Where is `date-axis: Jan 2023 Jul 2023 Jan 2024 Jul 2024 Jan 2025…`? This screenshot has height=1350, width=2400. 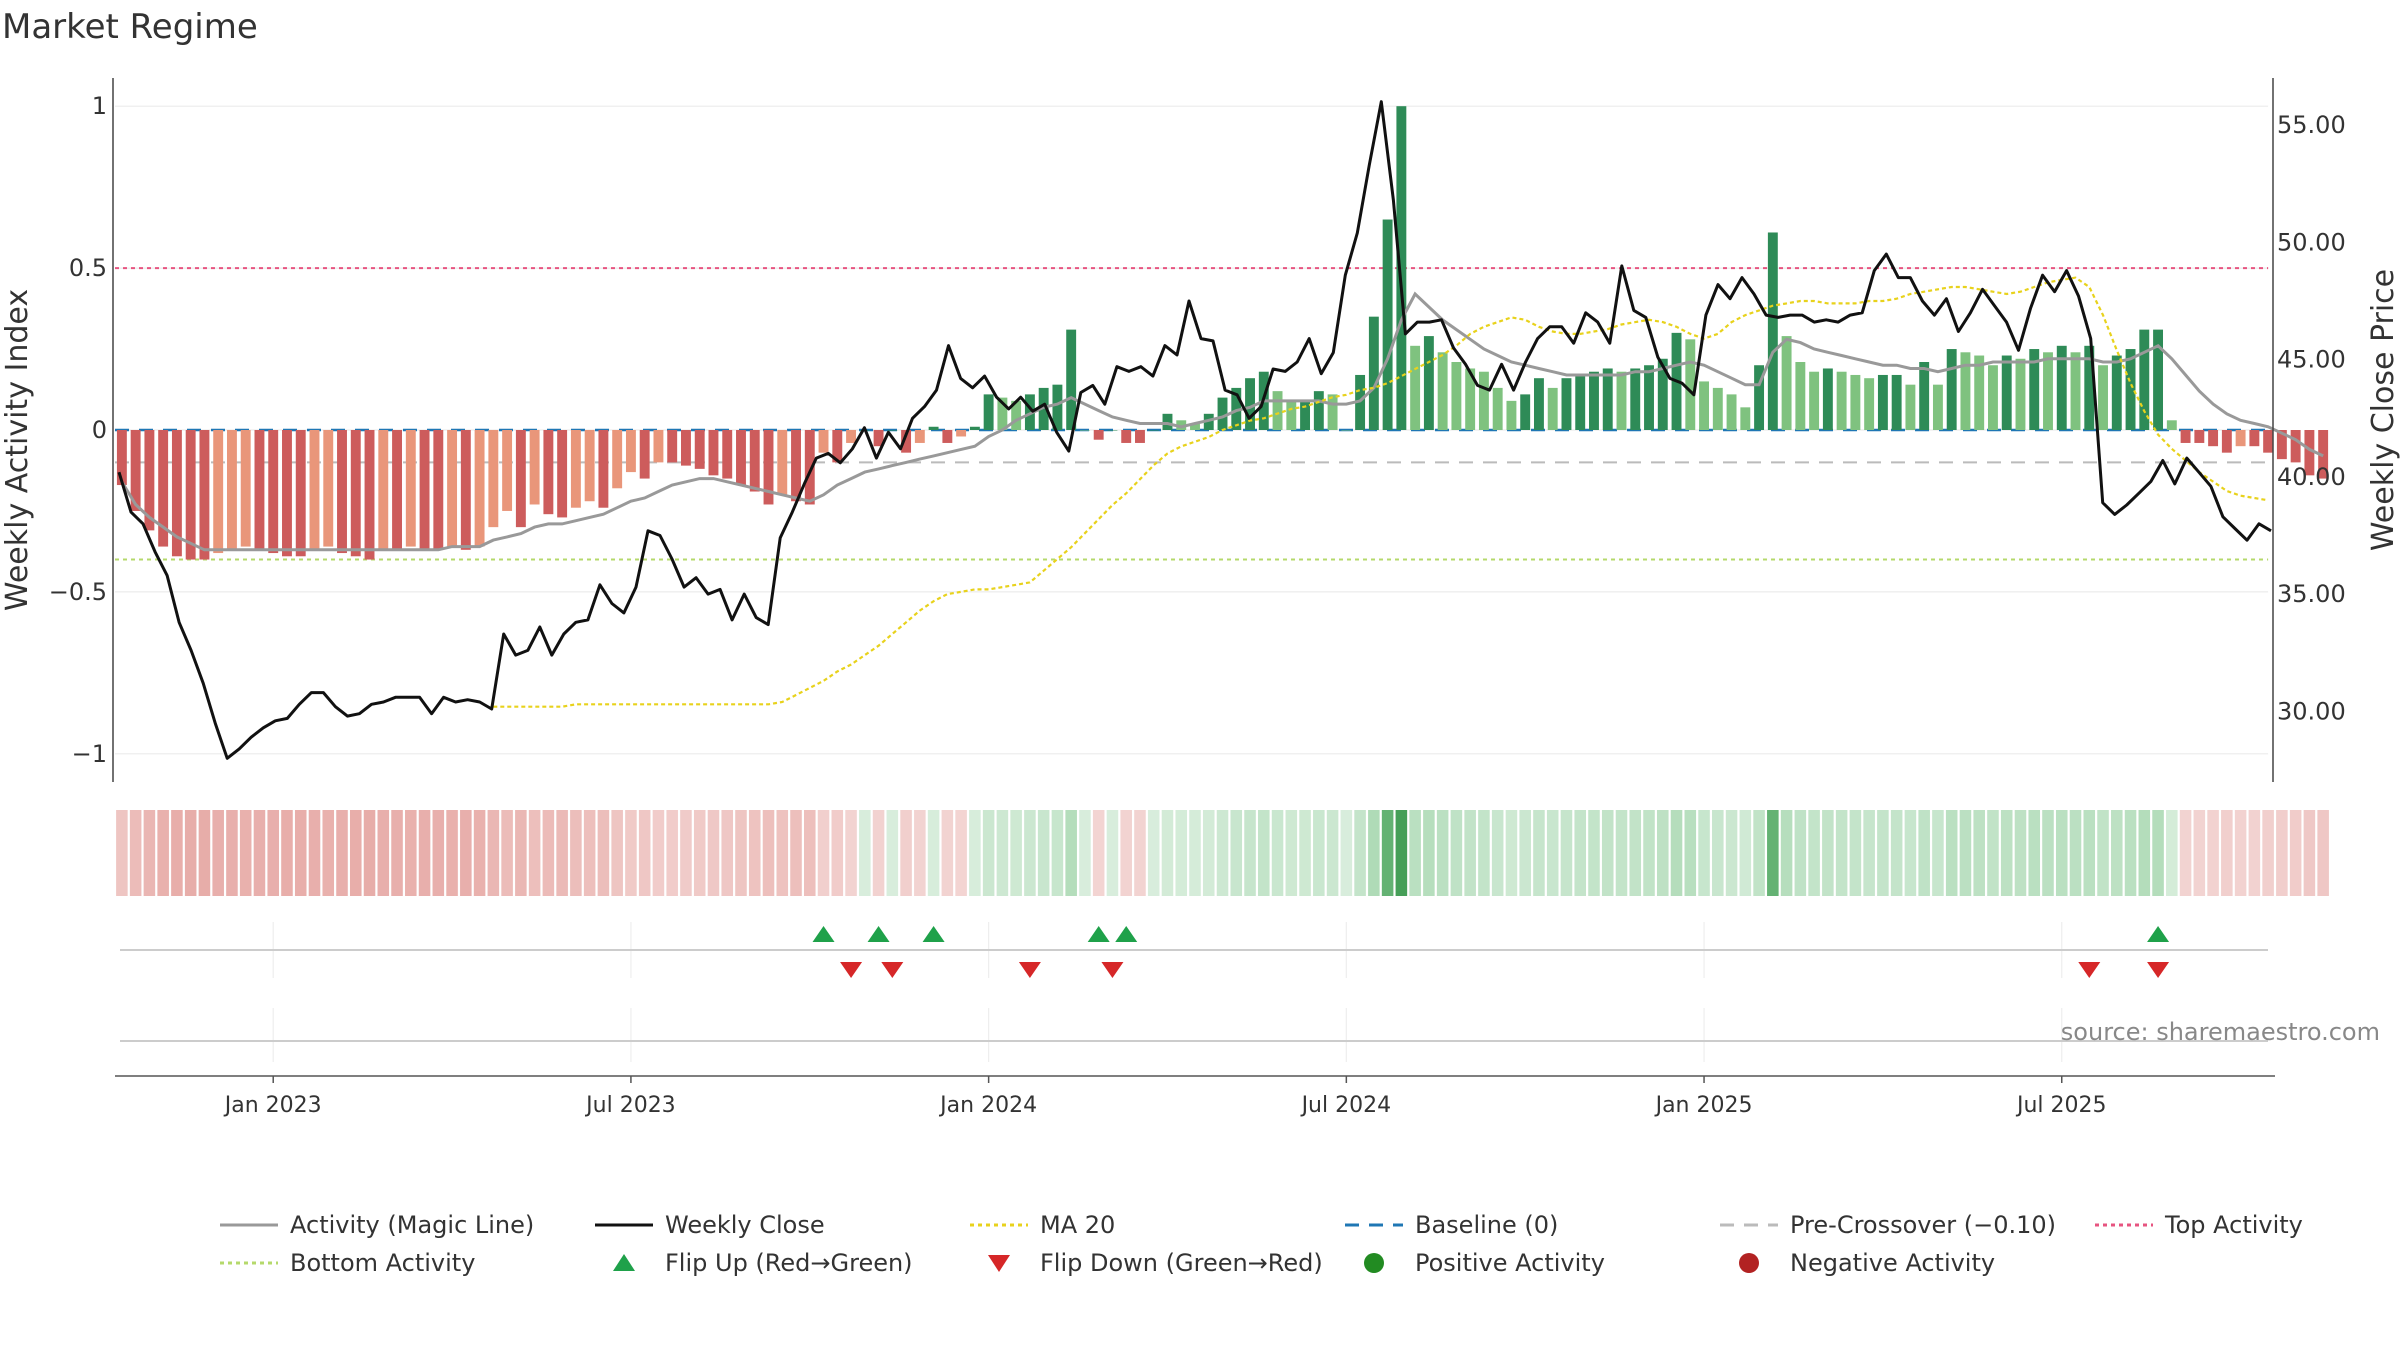 date-axis: Jan 2023 Jul 2023 Jan 2024 Jul 2024 Jan 2025… is located at coordinates (1195, 1096).